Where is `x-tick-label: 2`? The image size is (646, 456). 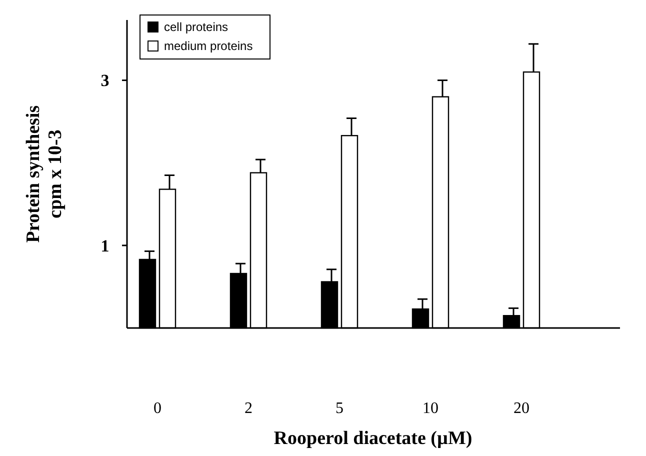 x-tick-label: 2 is located at coordinates (248, 408).